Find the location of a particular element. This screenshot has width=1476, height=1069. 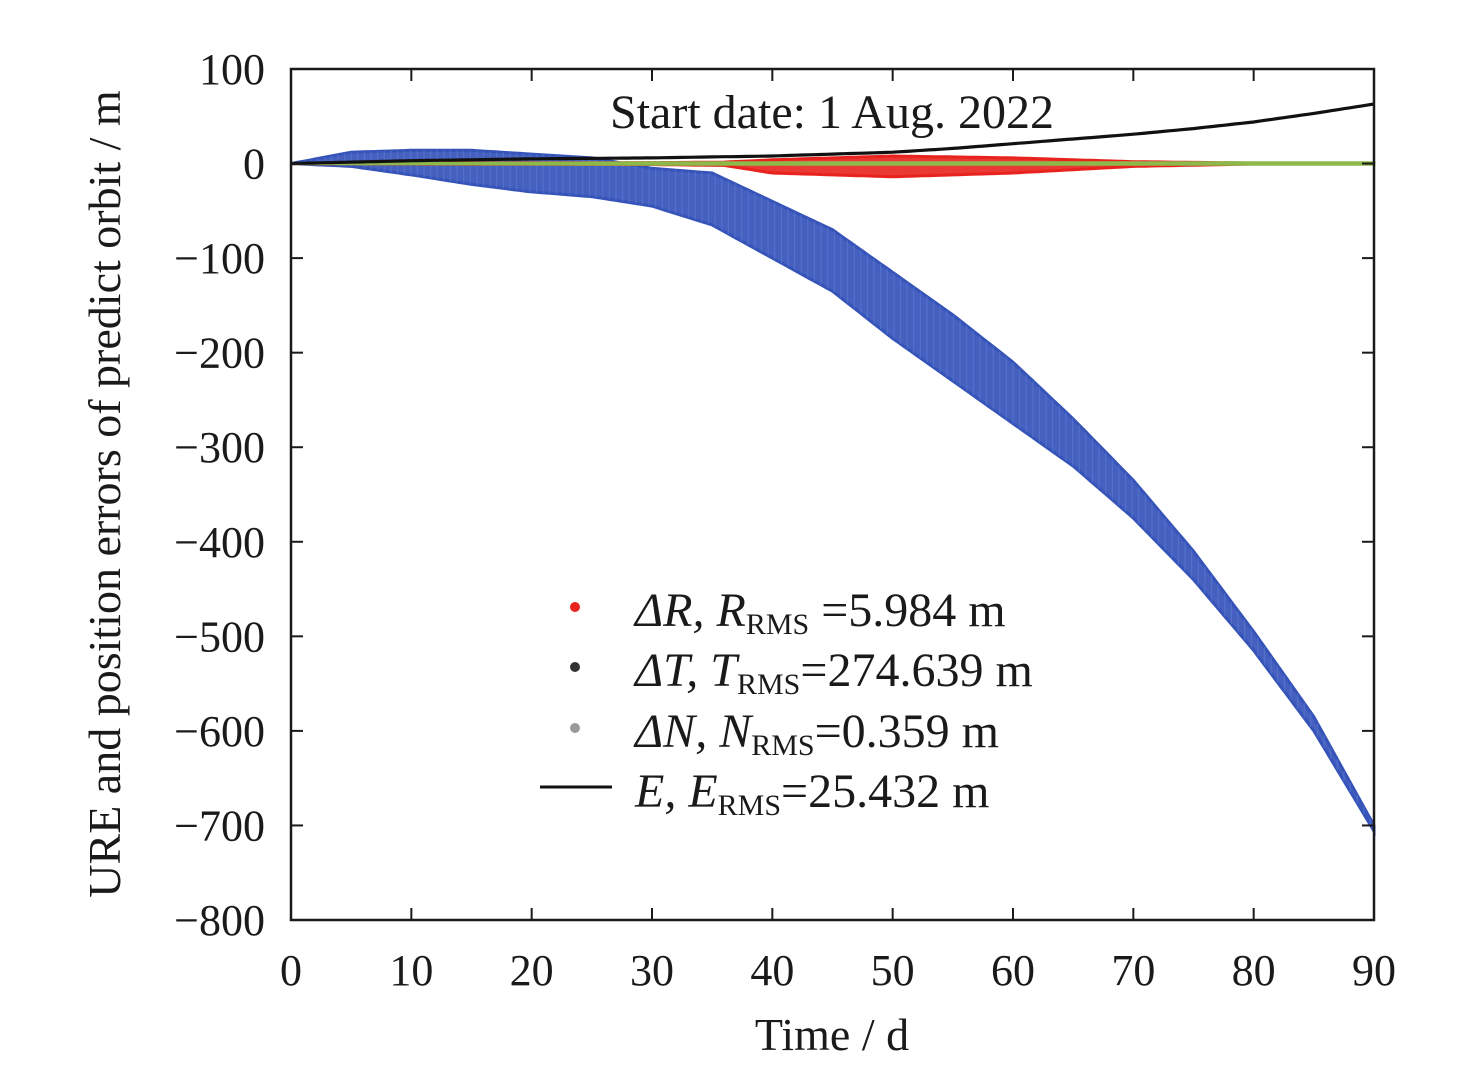

y-tick-label: −800 is located at coordinates (219, 920).